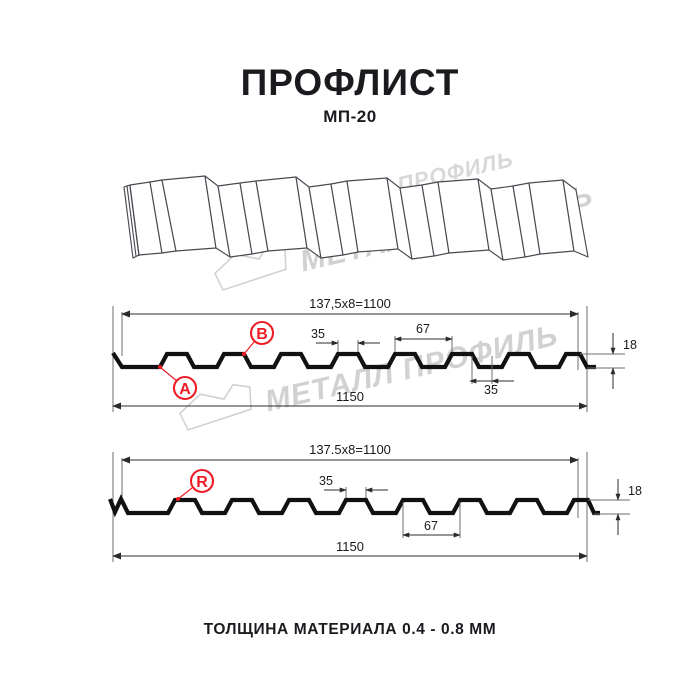 Image resolution: width=700 pixels, height=700 pixels. I want to click on section-bottom: 1150 137.5x8=1100 35 67 18 R, so click(375, 502).